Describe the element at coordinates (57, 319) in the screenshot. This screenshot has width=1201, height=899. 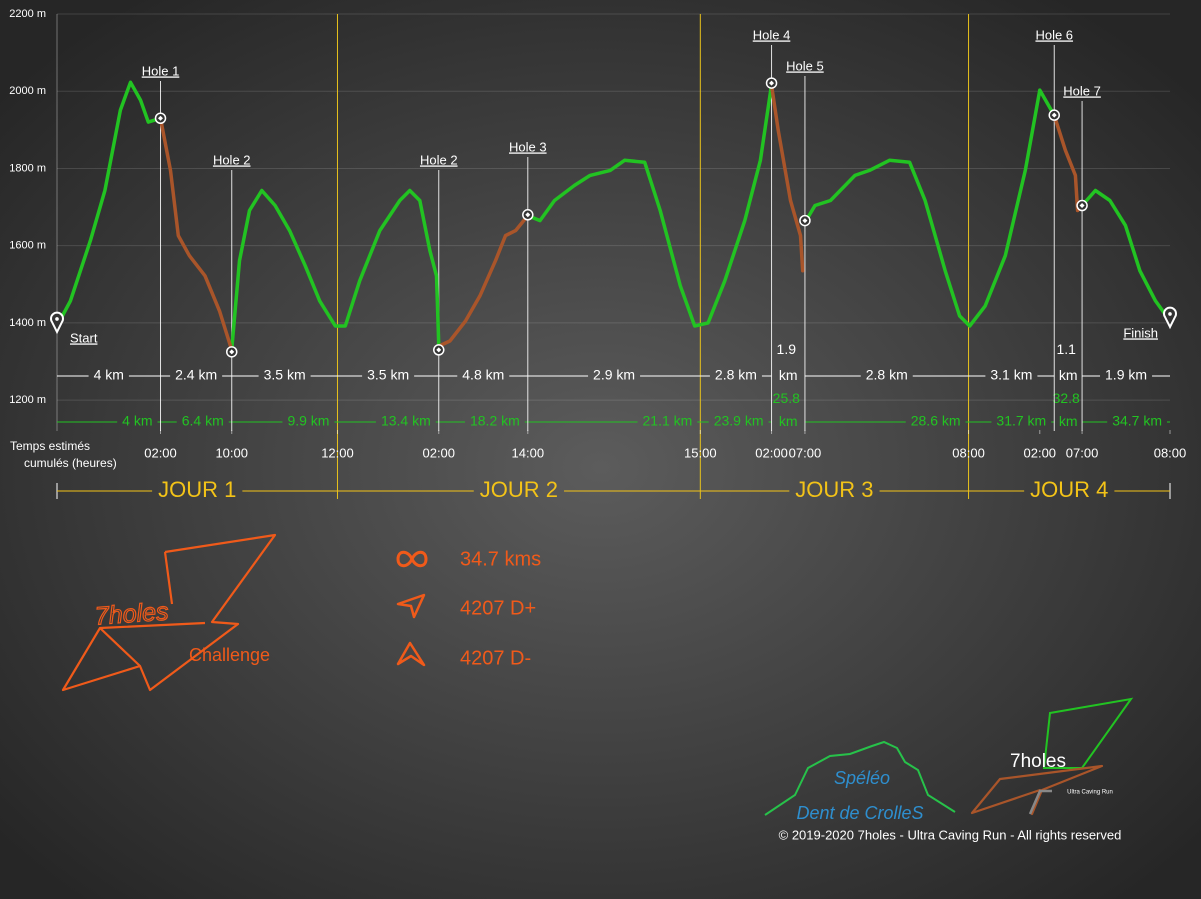
I see `start-pin-dot` at that location.